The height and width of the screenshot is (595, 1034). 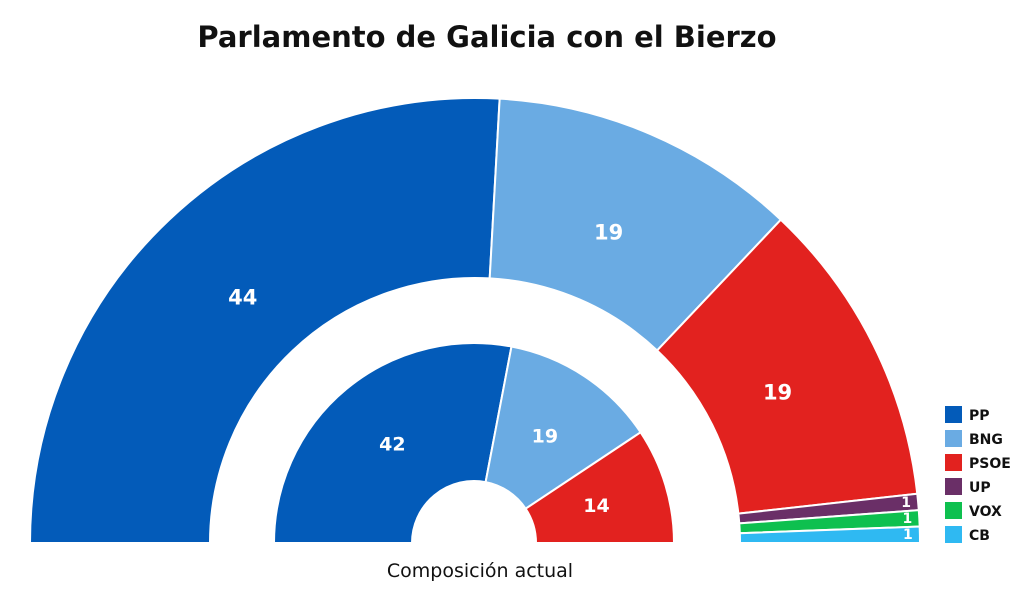 I want to click on outer-seat-label-pp: 44, so click(x=242, y=297).